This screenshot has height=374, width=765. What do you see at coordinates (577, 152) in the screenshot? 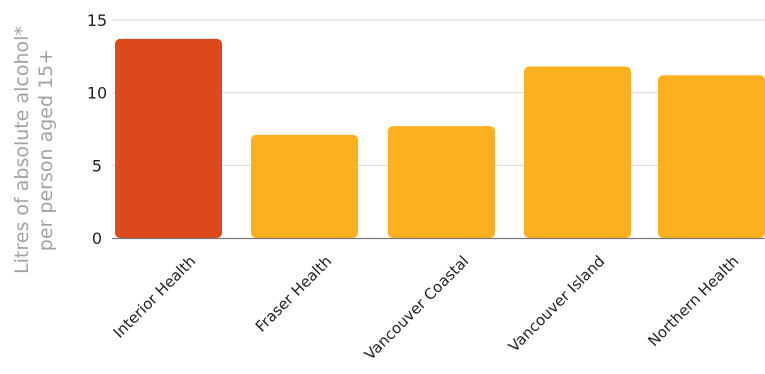
I see `bar-vancouver-island` at bounding box center [577, 152].